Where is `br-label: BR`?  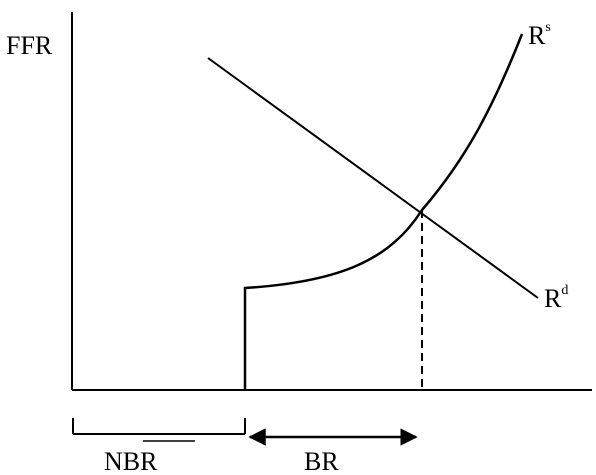 br-label: BR is located at coordinates (321, 461).